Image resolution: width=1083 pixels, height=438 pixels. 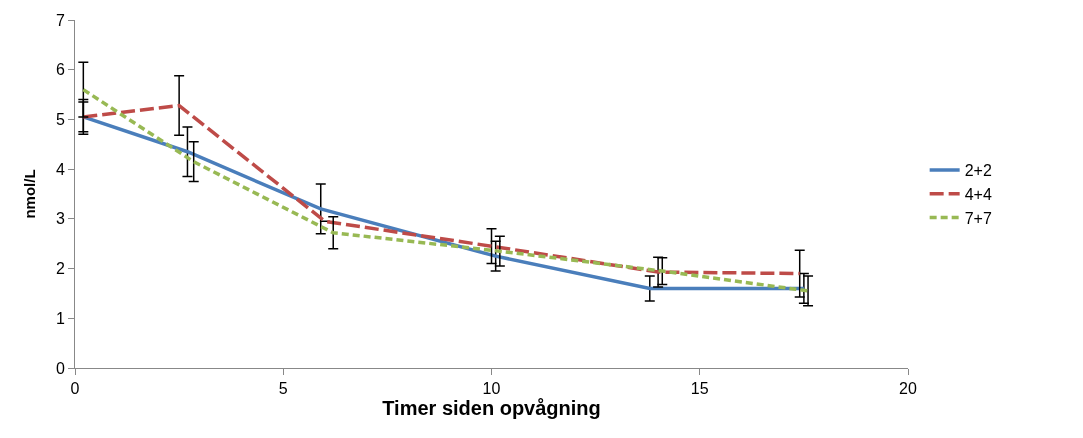 I want to click on y-tick-label: 3, so click(x=60, y=219).